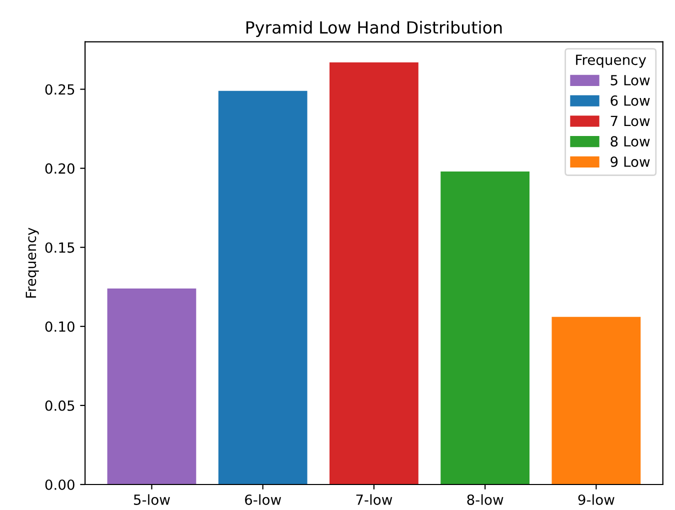 The image size is (675, 510). I want to click on x-tick-label: 8-low, so click(485, 499).